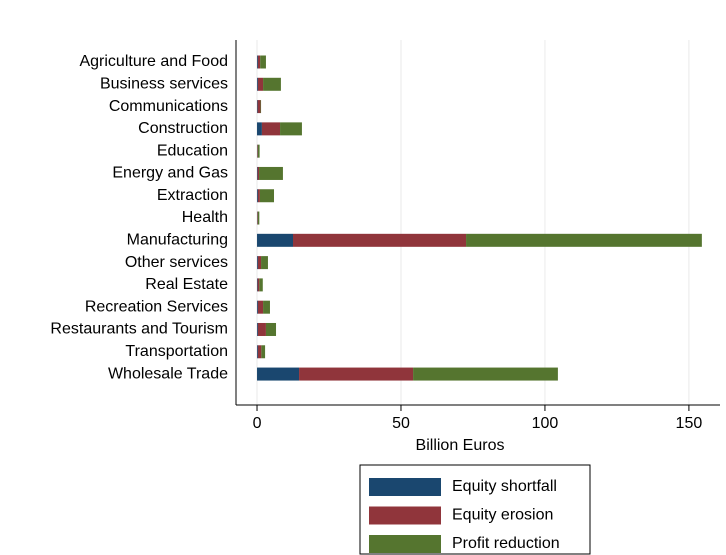 Image resolution: width=726 pixels, height=555 pixels. What do you see at coordinates (168, 106) in the screenshot?
I see `y-tick-label: Communications` at bounding box center [168, 106].